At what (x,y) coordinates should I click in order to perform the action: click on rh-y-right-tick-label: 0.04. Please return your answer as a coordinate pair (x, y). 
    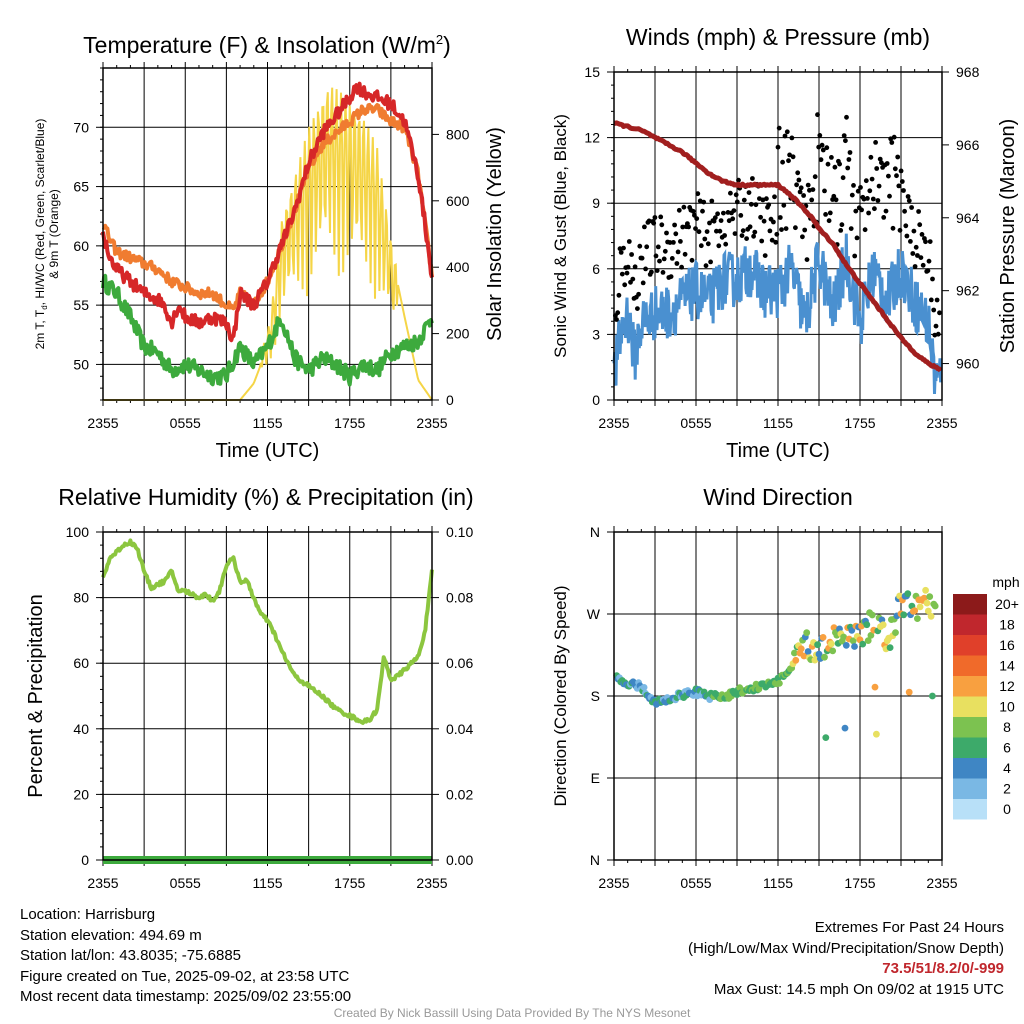
    Looking at the image, I should click on (459, 729).